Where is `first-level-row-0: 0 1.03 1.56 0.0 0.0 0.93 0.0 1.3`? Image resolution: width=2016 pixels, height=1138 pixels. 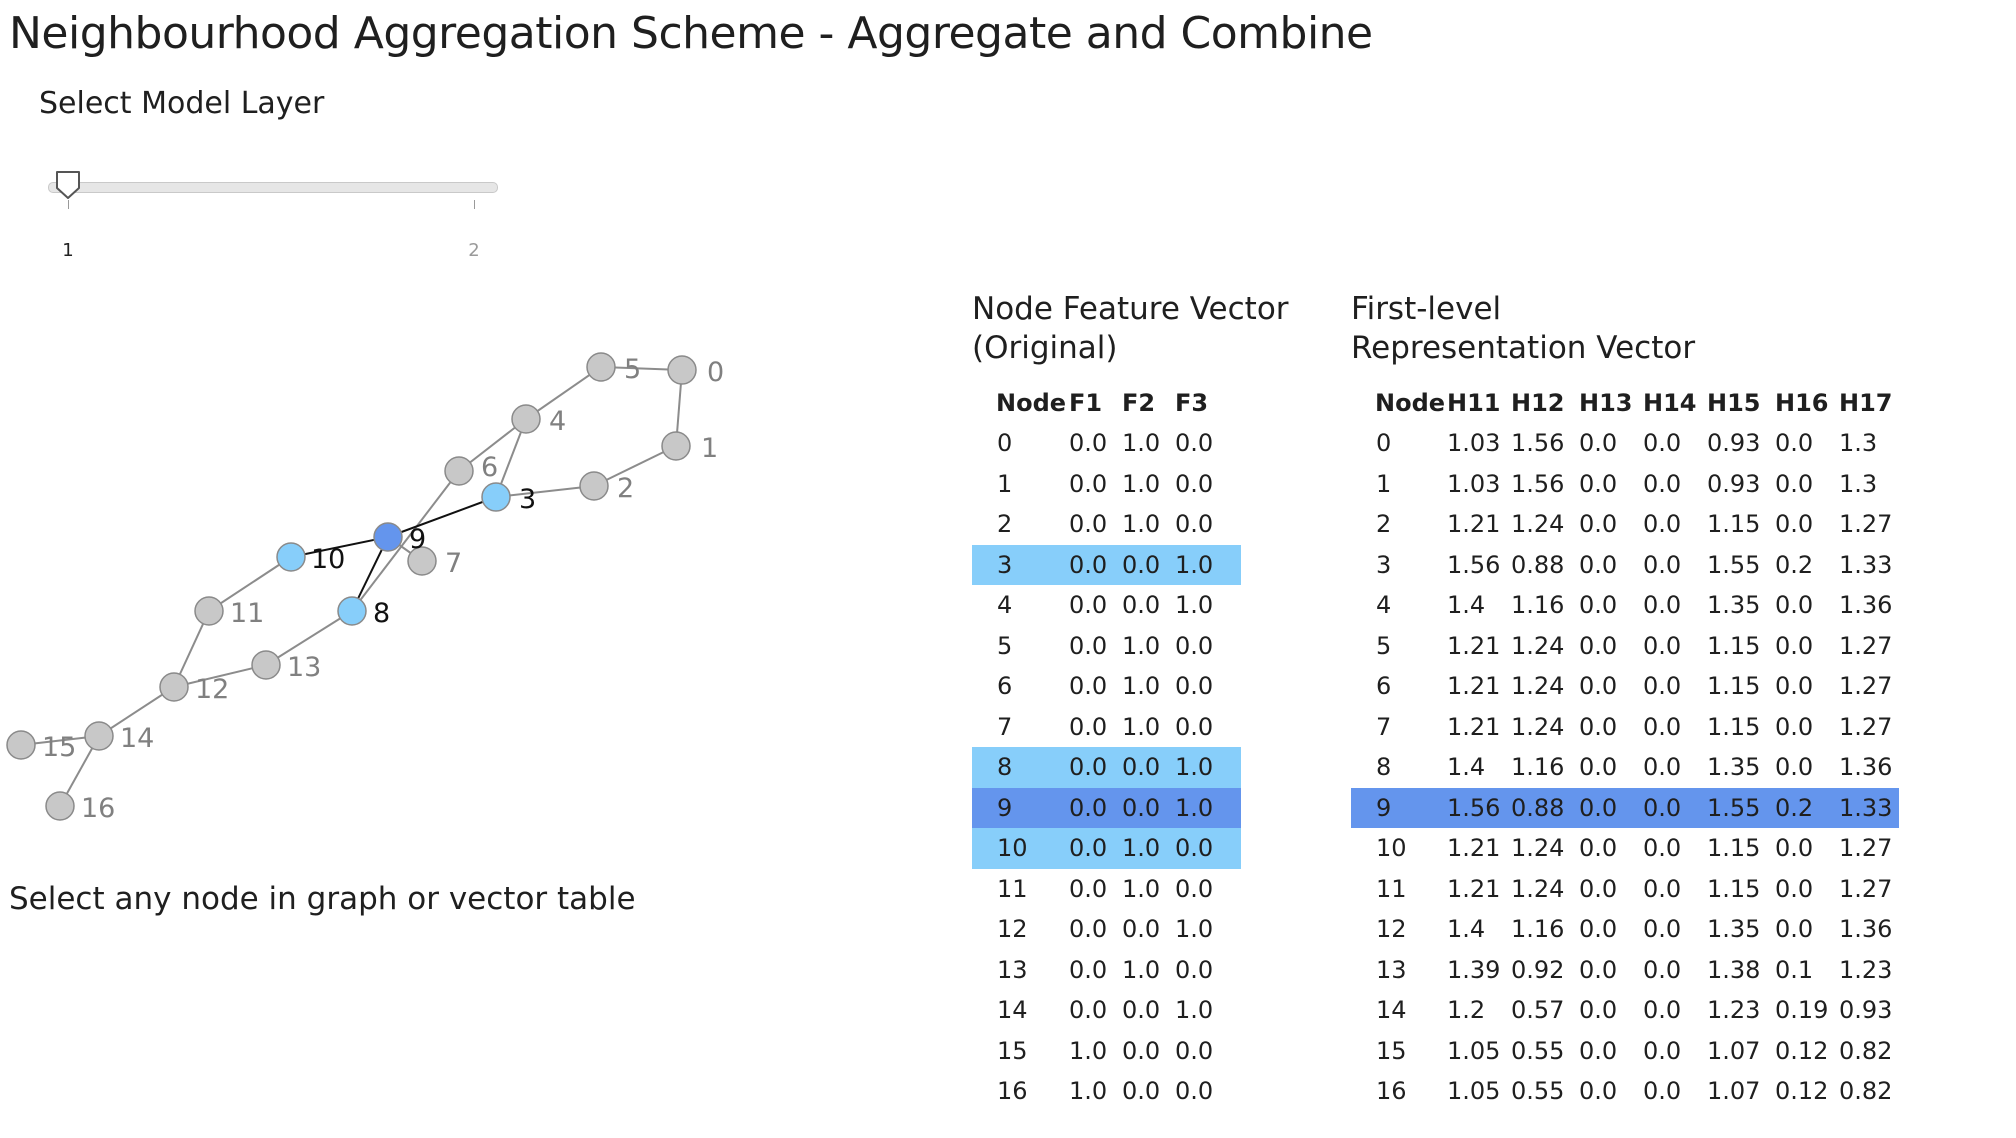
first-level-row-0: 0 1.03 1.56 0.0 0.0 0.93 0.0 1.3 is located at coordinates (1625, 443).